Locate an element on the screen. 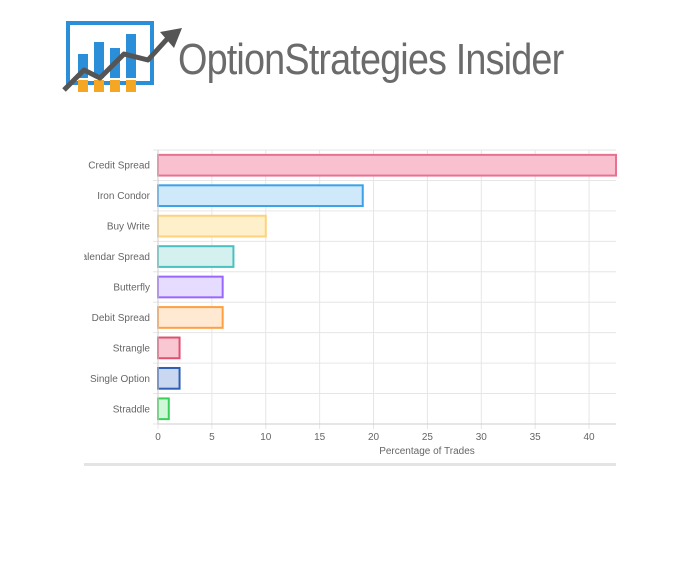 Image resolution: width=700 pixels, height=587 pixels. bar-buy-write is located at coordinates (212, 226).